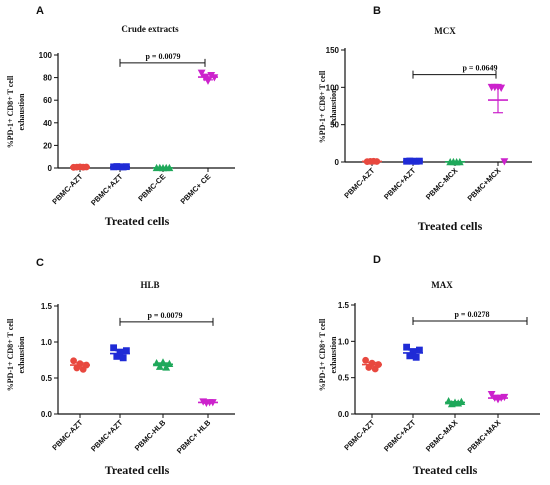  What do you see at coordinates (150, 29) in the screenshot?
I see `chart-title: Crude extracts` at bounding box center [150, 29].